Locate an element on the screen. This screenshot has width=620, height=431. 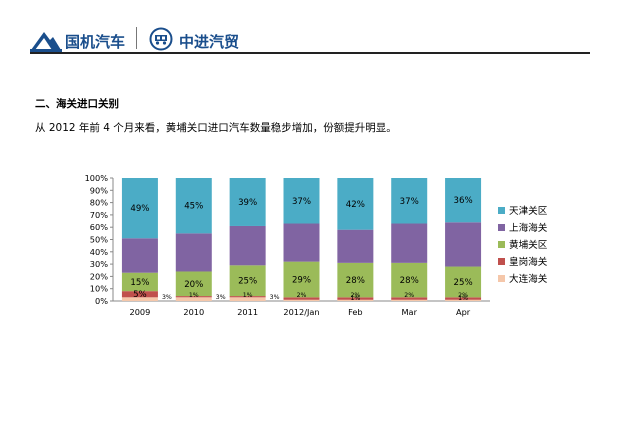
y-tick-label: 80% is located at coordinates (99, 203).